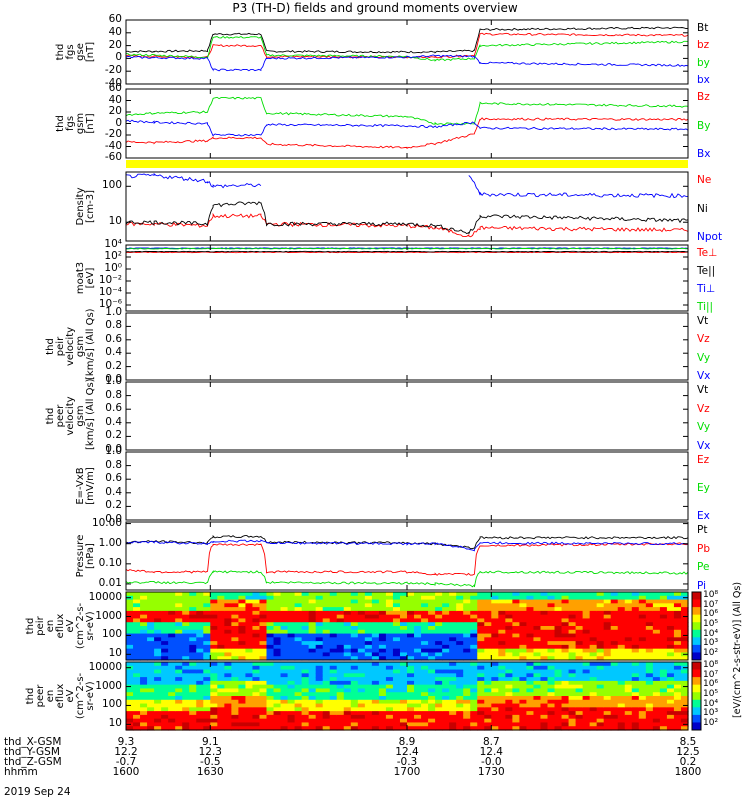 The height and width of the screenshot is (800, 750). What do you see at coordinates (407, 278) in the screenshot?
I see `panel-frame` at bounding box center [407, 278].